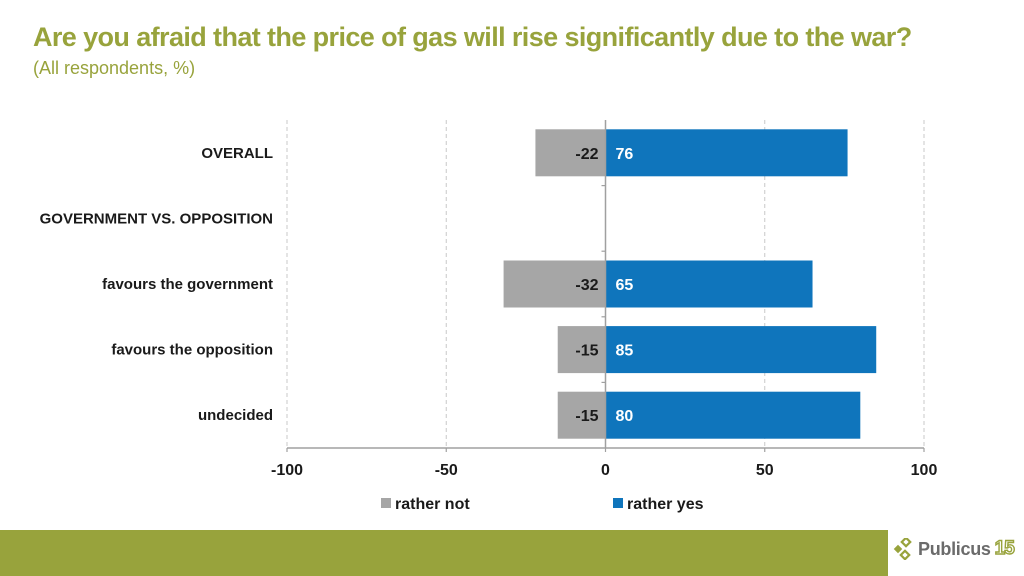  I want to click on footer-band, so click(444, 553).